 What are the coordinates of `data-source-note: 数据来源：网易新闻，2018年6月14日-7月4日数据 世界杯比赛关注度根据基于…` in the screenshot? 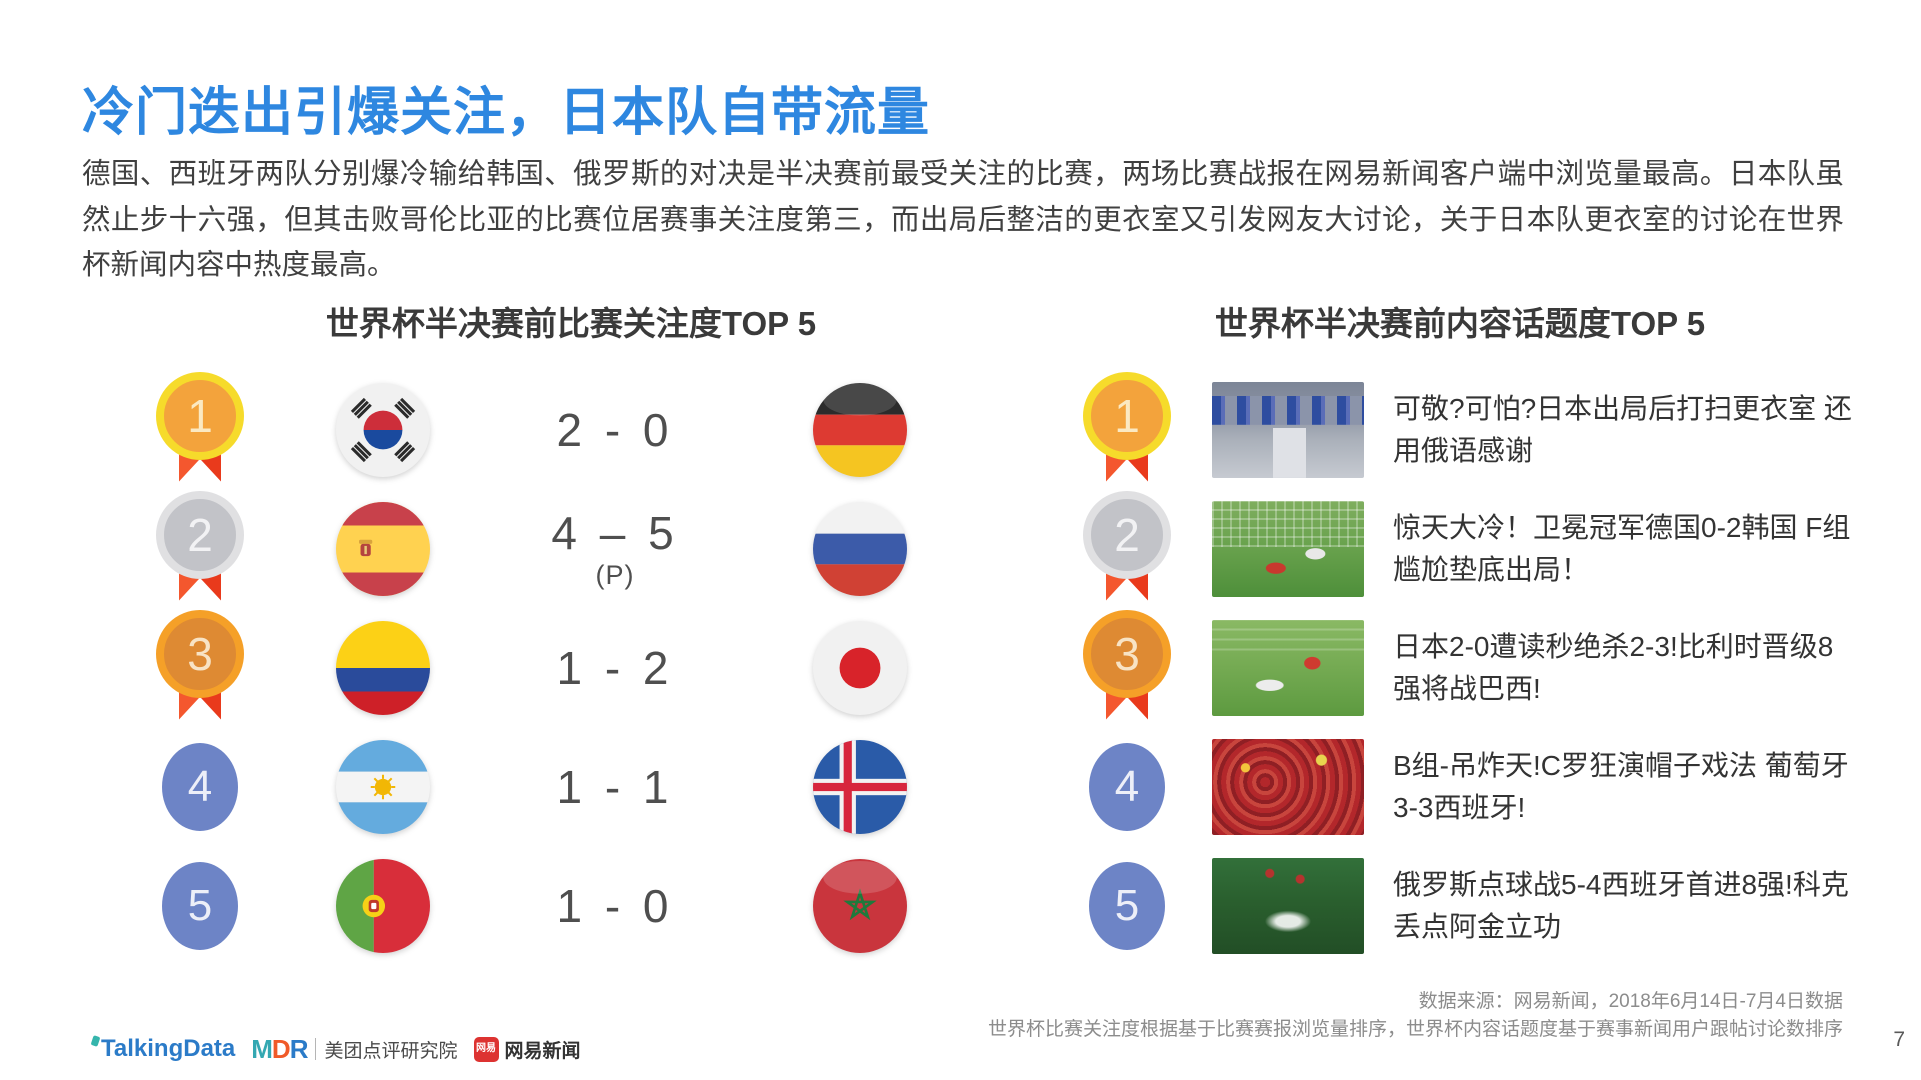 It's located at (1415, 1015).